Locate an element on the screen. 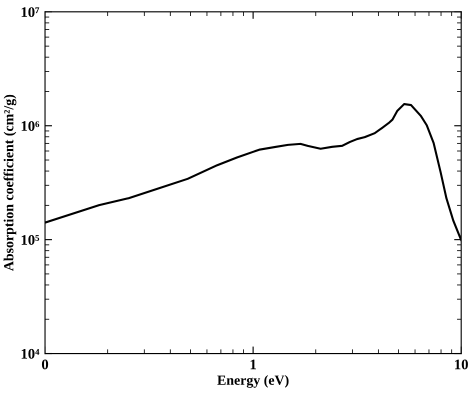  x-axis-title: Energy (eV) is located at coordinates (253, 381).